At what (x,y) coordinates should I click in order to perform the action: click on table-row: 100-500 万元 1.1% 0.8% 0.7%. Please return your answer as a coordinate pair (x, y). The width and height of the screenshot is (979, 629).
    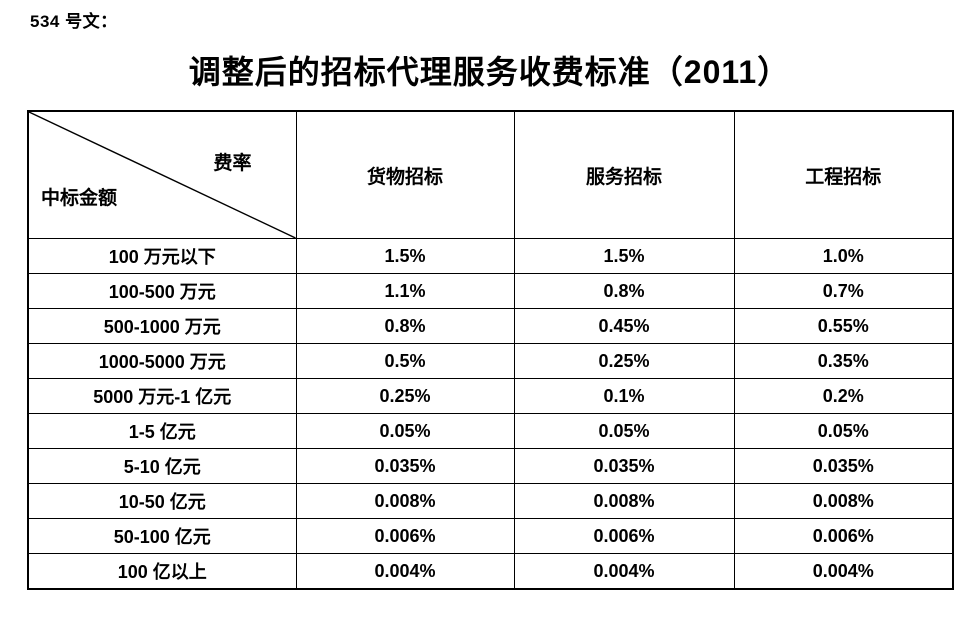
    Looking at the image, I should click on (490, 291).